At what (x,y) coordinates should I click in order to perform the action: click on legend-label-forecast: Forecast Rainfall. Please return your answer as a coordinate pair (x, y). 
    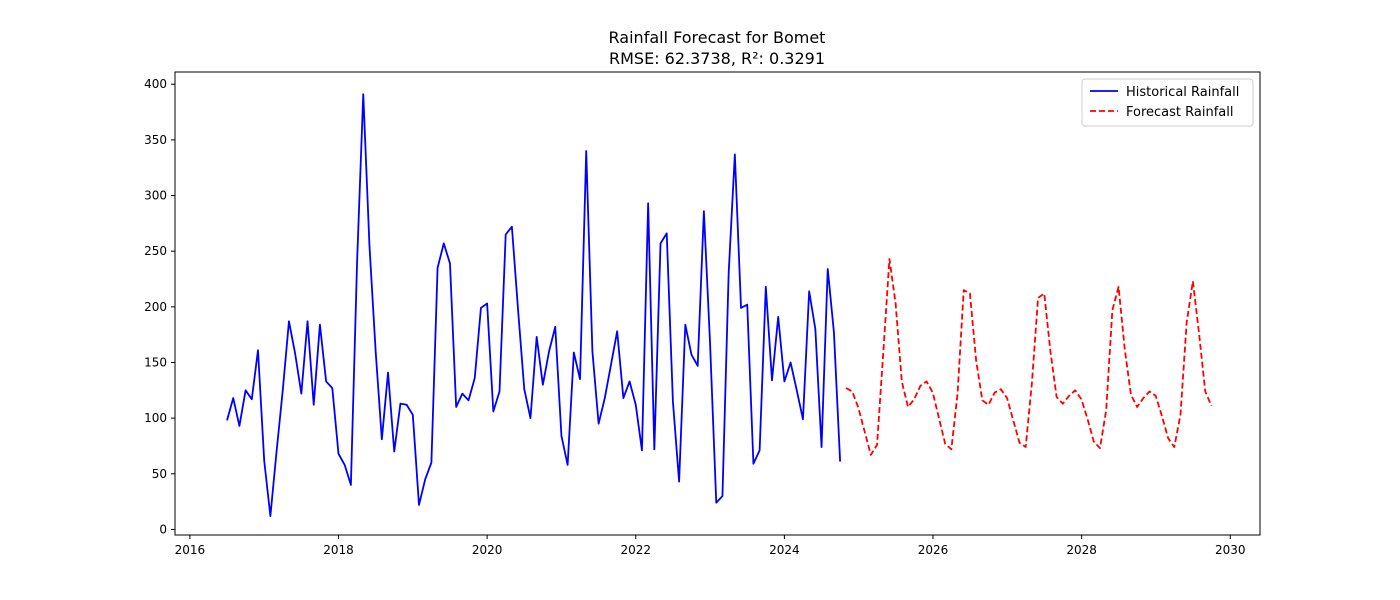
    Looking at the image, I should click on (1179, 112).